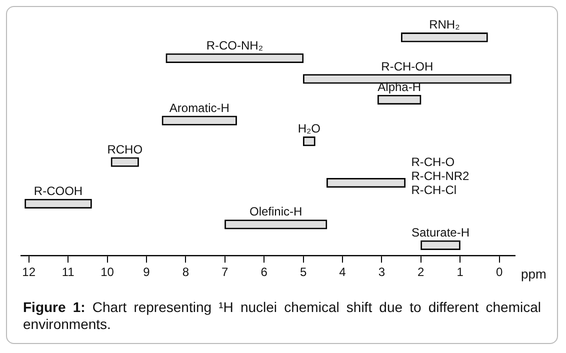 This screenshot has width=566, height=353. Describe the element at coordinates (225, 272) in the screenshot. I see `x-tick-label: 7` at that location.